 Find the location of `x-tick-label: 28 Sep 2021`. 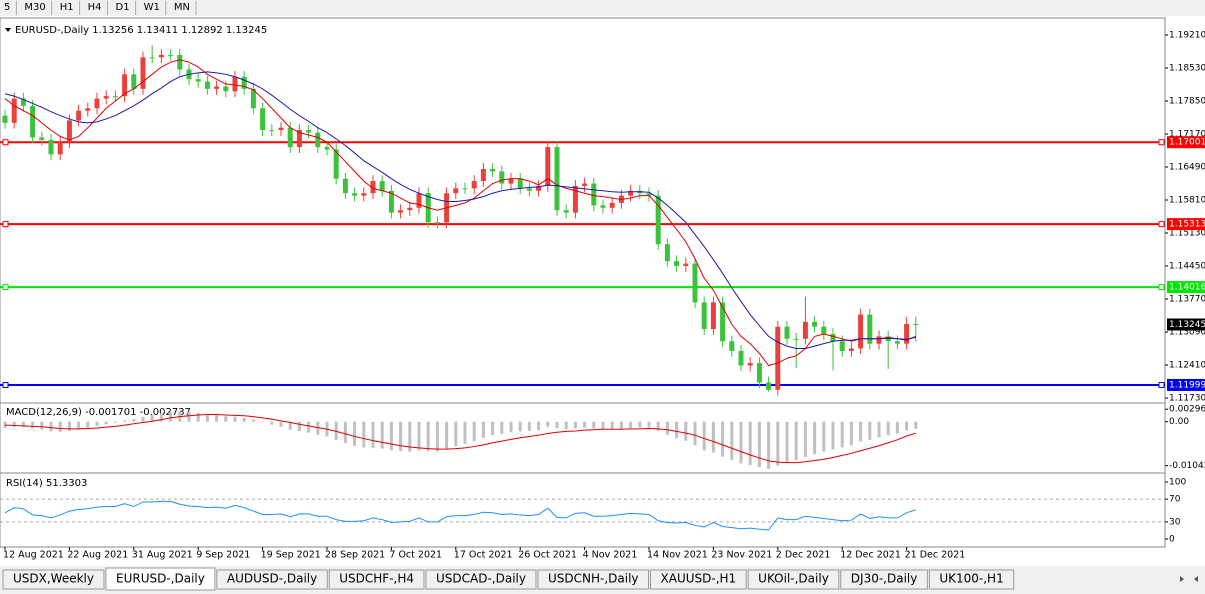

x-tick-label: 28 Sep 2021 is located at coordinates (355, 555).